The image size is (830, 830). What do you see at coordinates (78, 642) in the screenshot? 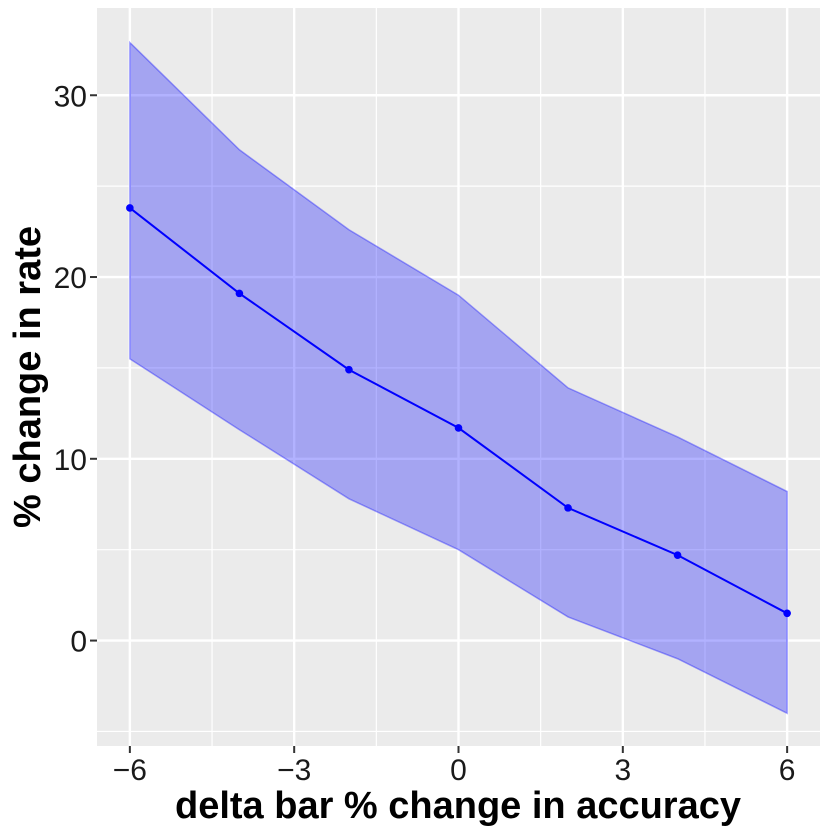
I see `y-tick-label: 0` at bounding box center [78, 642].